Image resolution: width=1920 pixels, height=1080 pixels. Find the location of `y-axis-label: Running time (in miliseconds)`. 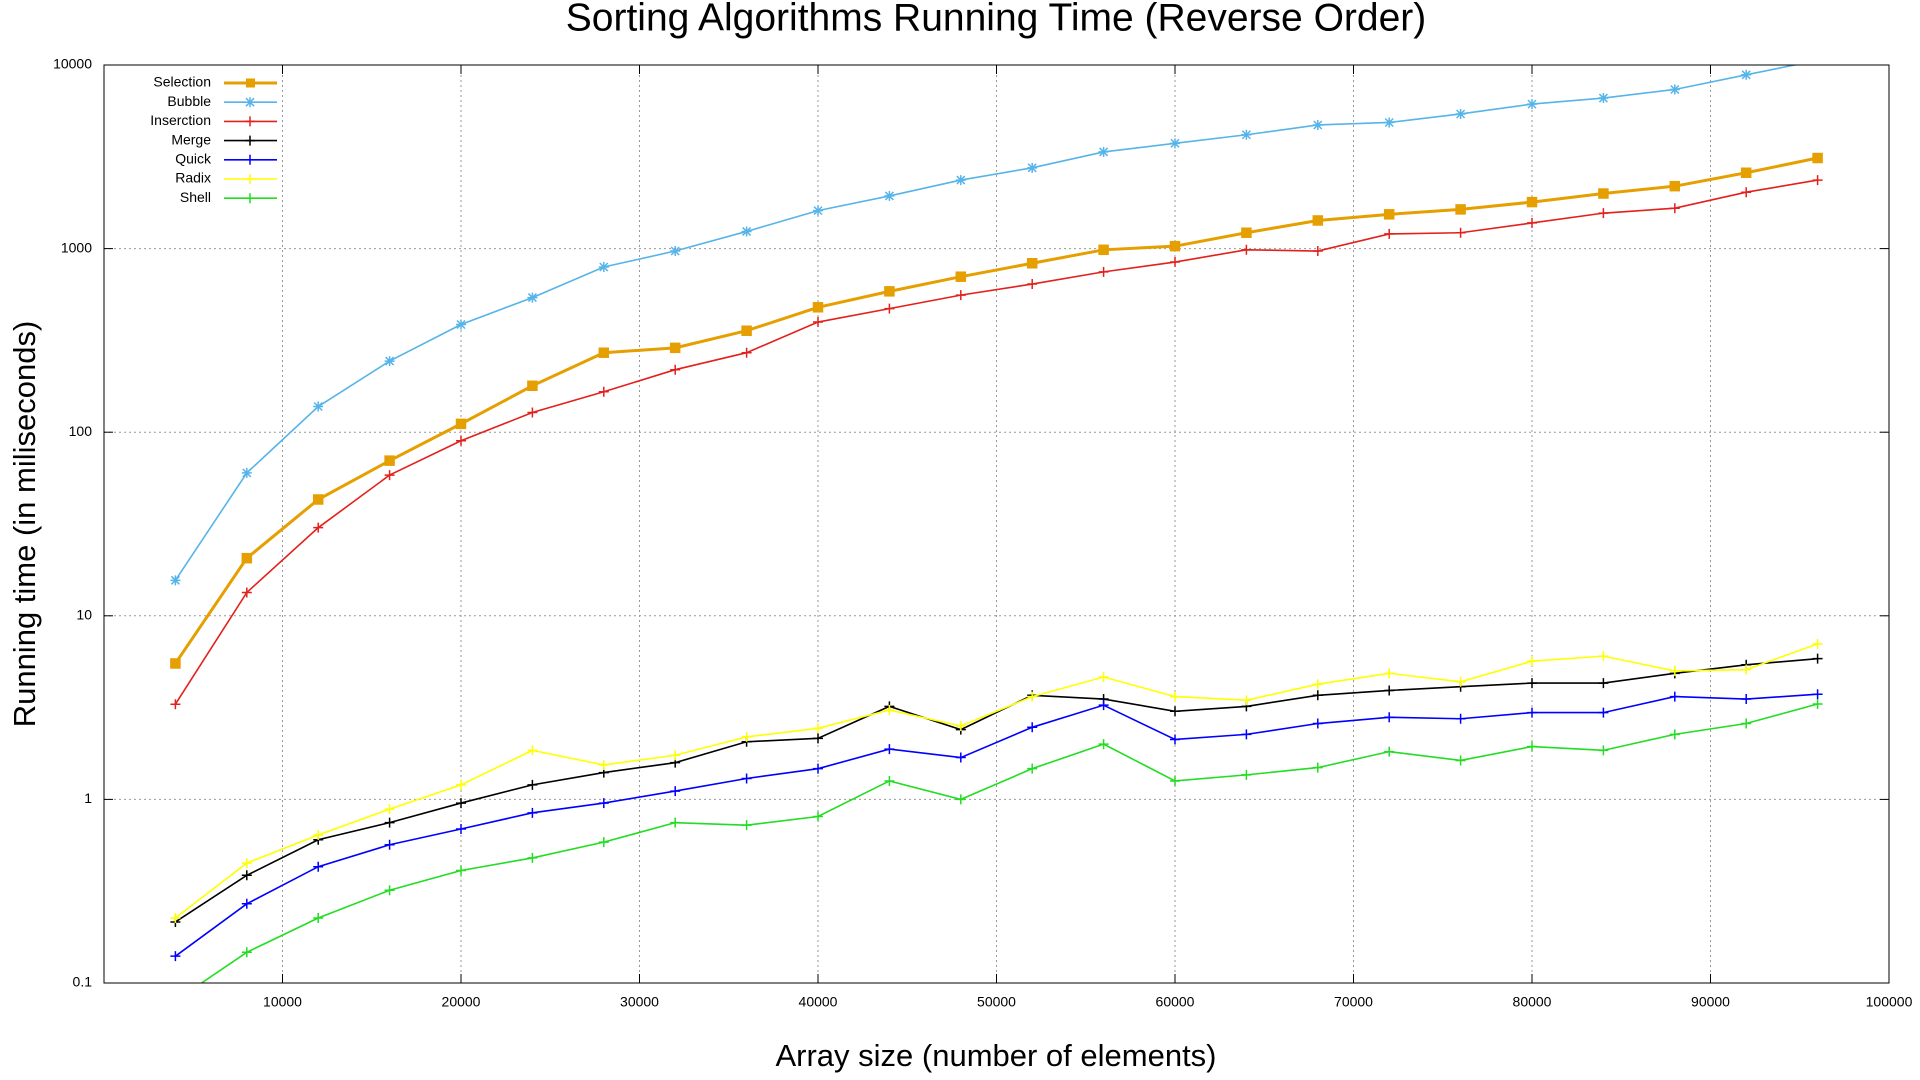

y-axis-label: Running time (in miliseconds) is located at coordinates (24, 524).